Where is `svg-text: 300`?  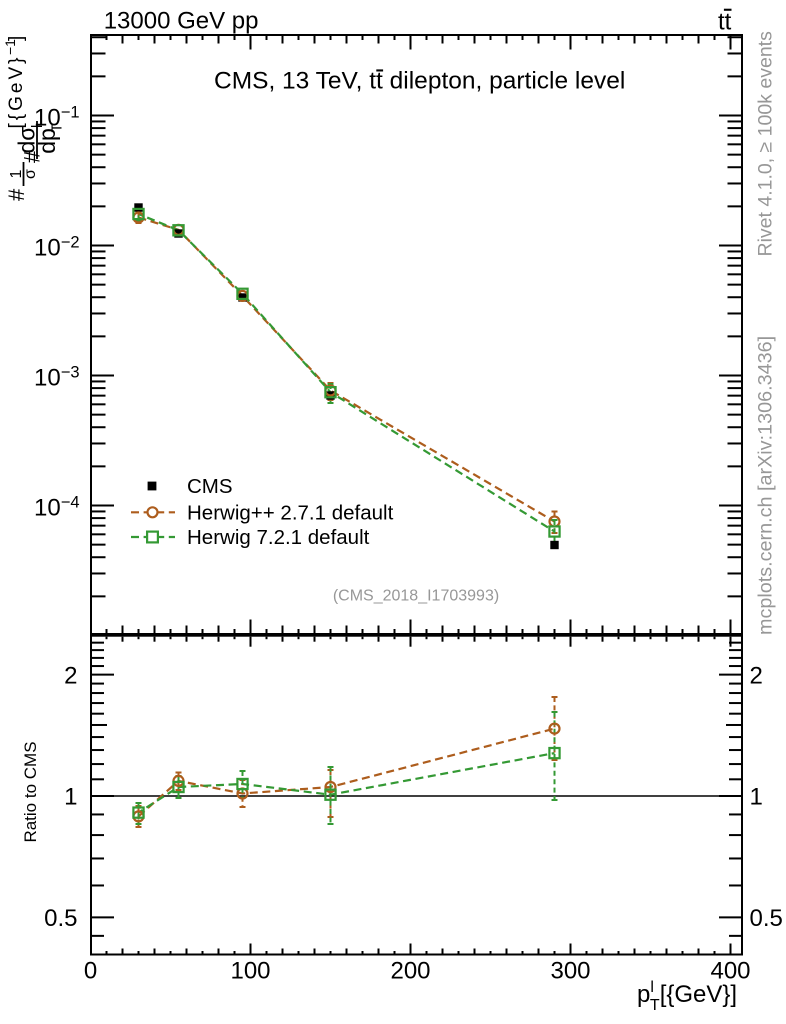 svg-text: 300 is located at coordinates (570, 971).